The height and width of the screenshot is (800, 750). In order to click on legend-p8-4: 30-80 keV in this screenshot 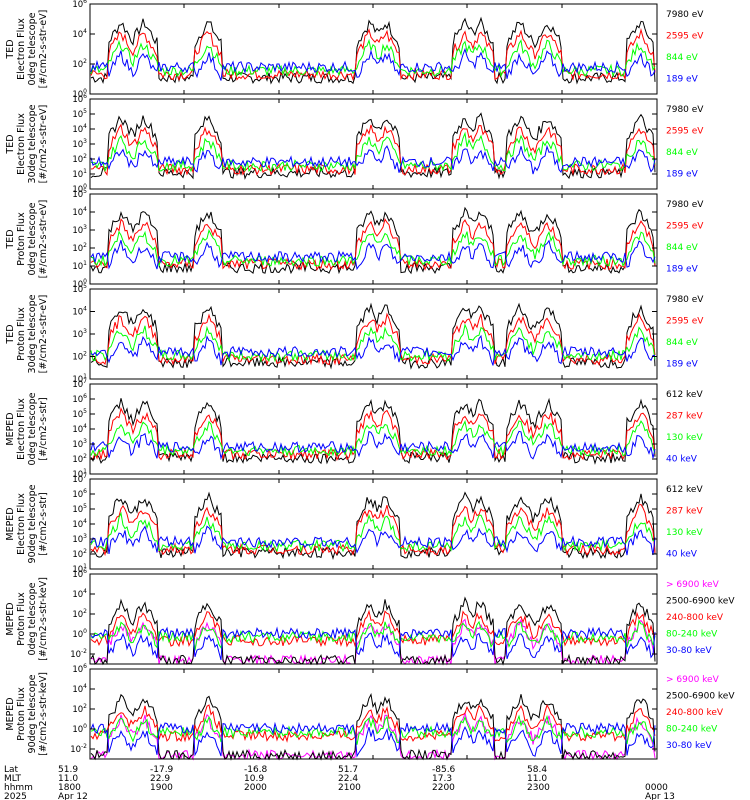, I will do `click(689, 746)`.